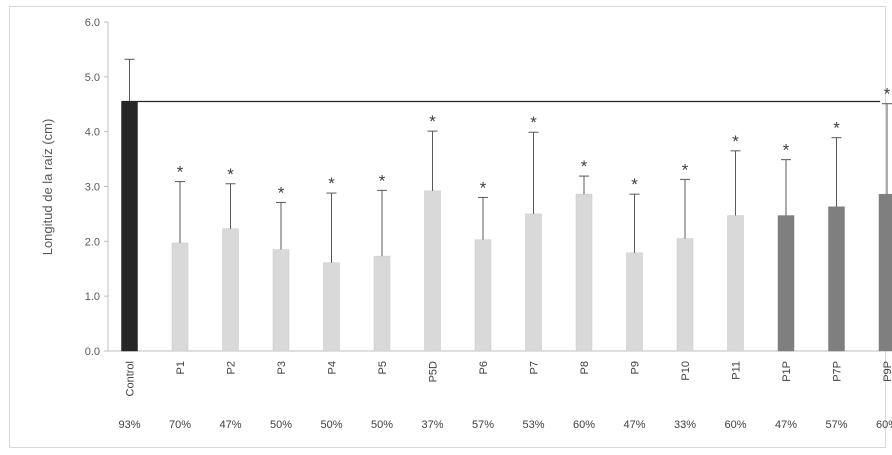  What do you see at coordinates (232, 367) in the screenshot?
I see `x-tick-label: P2` at bounding box center [232, 367].